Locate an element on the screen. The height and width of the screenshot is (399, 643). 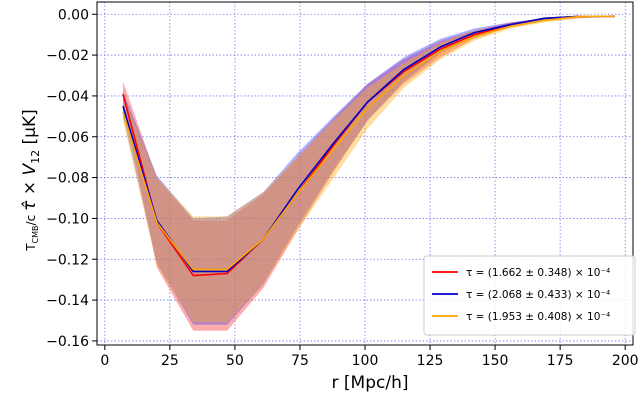
legend-label-1: τ = (1.662 ± 0.348) × 10⁻⁴ is located at coordinates (538, 273).